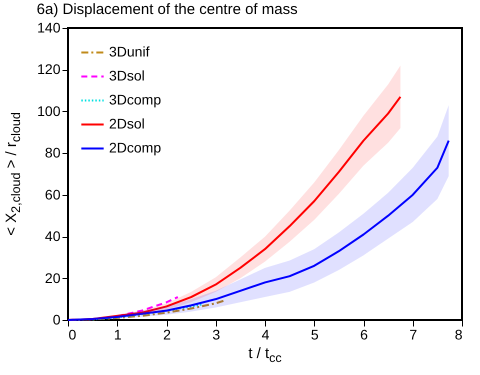  I want to click on legend-label: 3Dcomp, so click(135, 100).